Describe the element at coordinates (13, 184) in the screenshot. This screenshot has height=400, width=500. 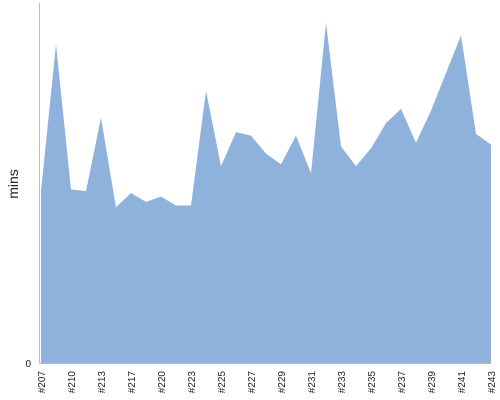
I see `y-axis-label: mins` at that location.